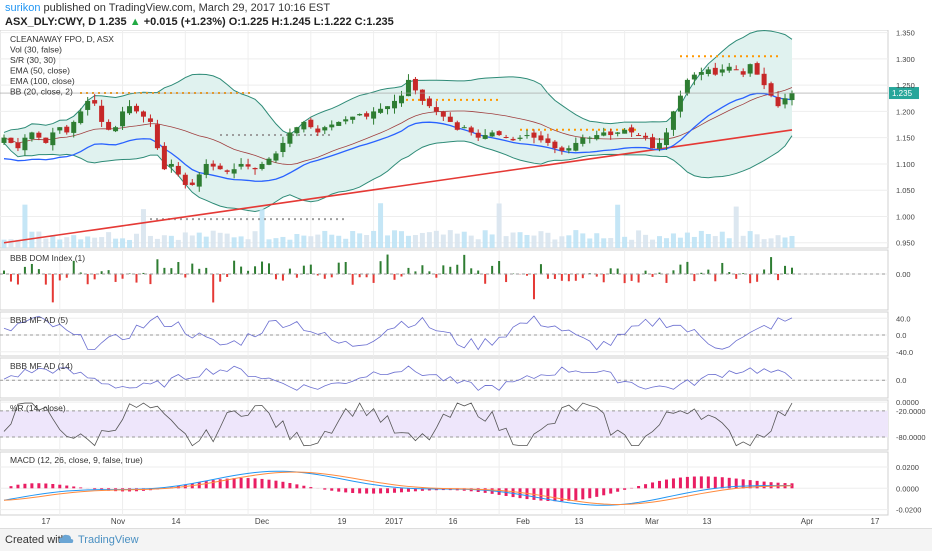 The height and width of the screenshot is (551, 932). Describe the element at coordinates (907, 402) in the screenshot. I see `y-tick-label: 0.0000` at that location.